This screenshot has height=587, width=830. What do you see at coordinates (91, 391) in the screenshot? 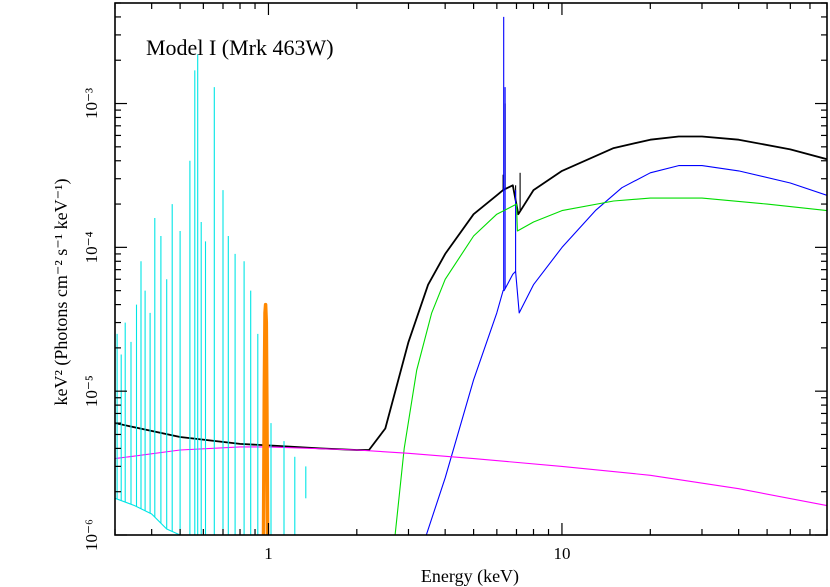
I see `y-tick-label: 10⁻⁵` at bounding box center [91, 391].